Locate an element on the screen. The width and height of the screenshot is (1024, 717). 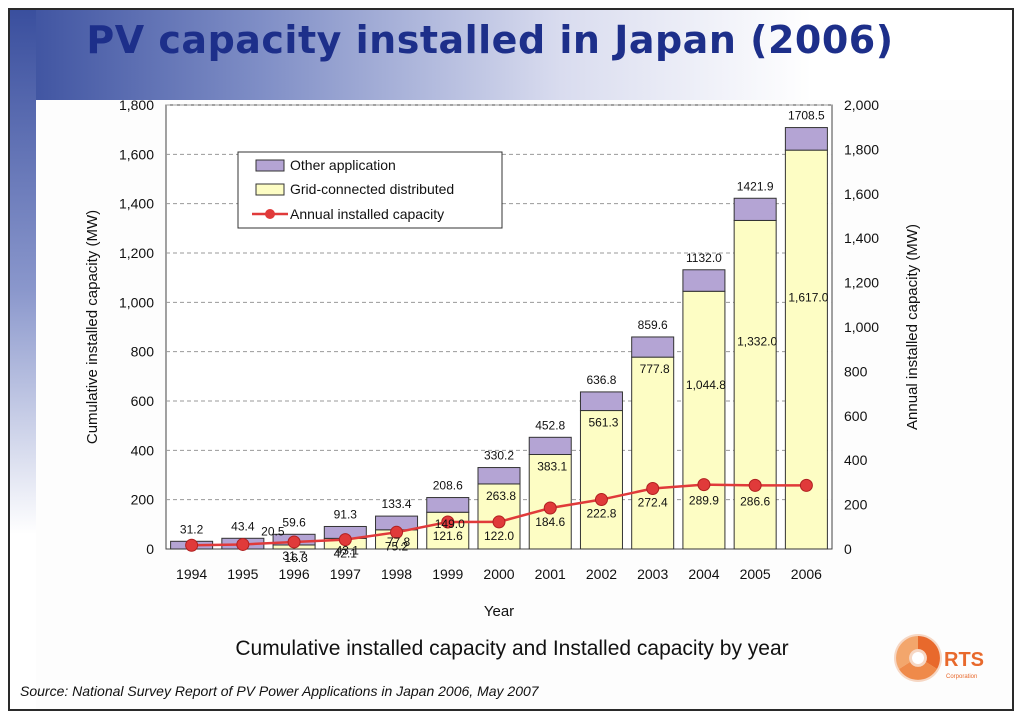
y-tick-label: 1,200 is located at coordinates (136, 253).